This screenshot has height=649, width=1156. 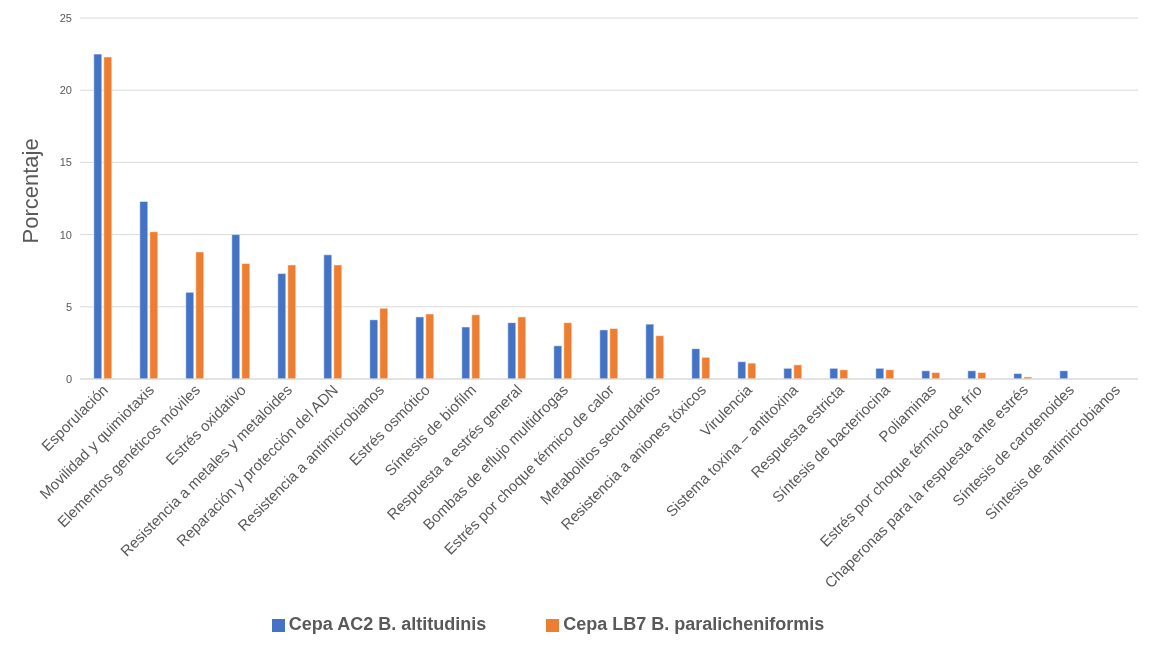 I want to click on y-tick-label: 20, so click(x=65, y=90).